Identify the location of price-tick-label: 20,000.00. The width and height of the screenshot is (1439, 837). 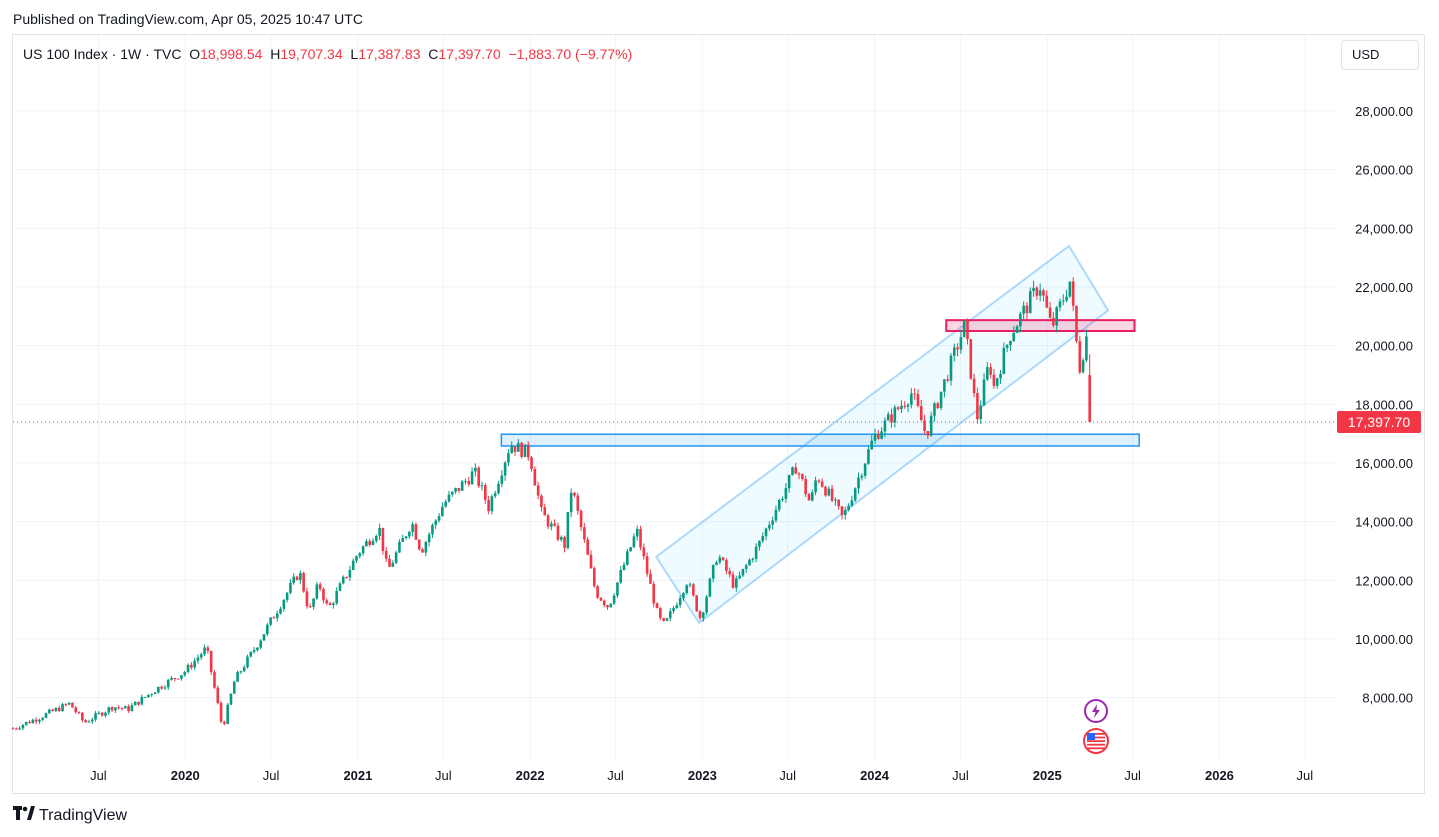
(1384, 346).